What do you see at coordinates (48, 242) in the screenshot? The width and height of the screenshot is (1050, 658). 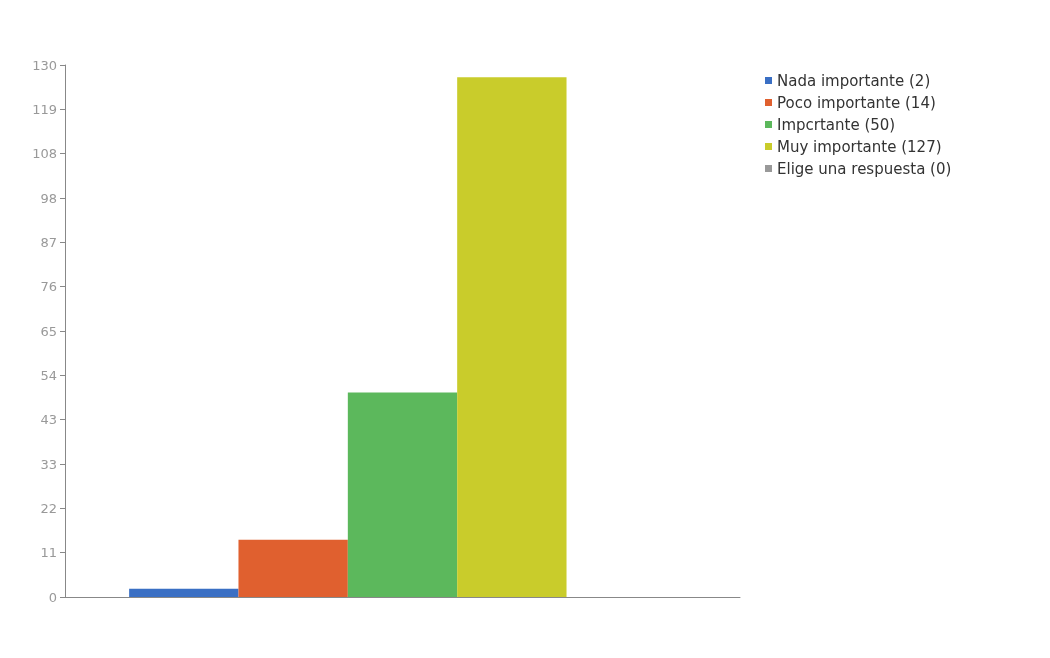 I see `y-tick-label: 87` at bounding box center [48, 242].